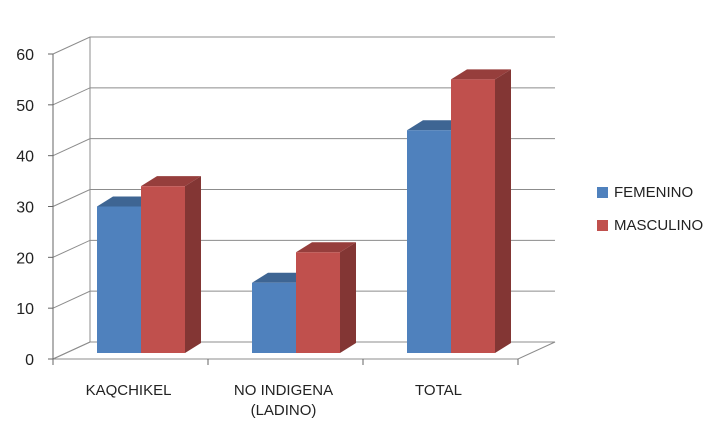  I want to click on x-category-label: TOTAL, so click(438, 390).